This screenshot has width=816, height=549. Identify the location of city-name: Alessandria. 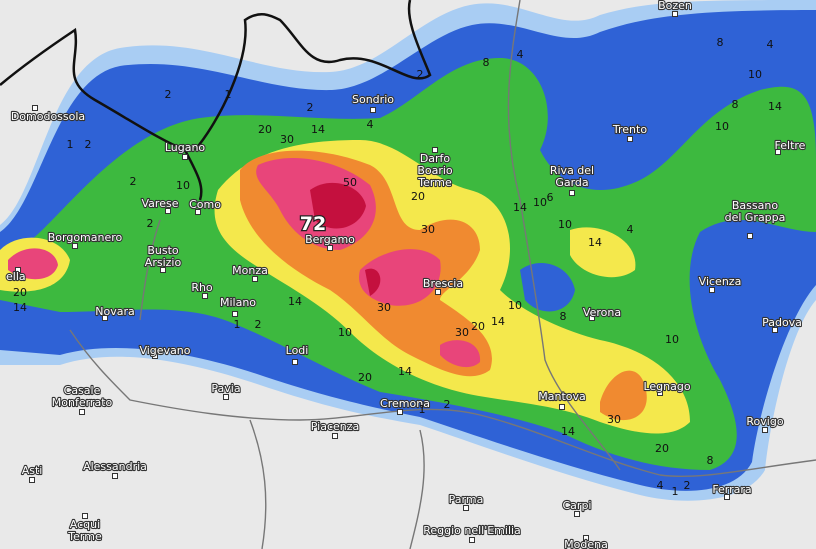
(115, 466).